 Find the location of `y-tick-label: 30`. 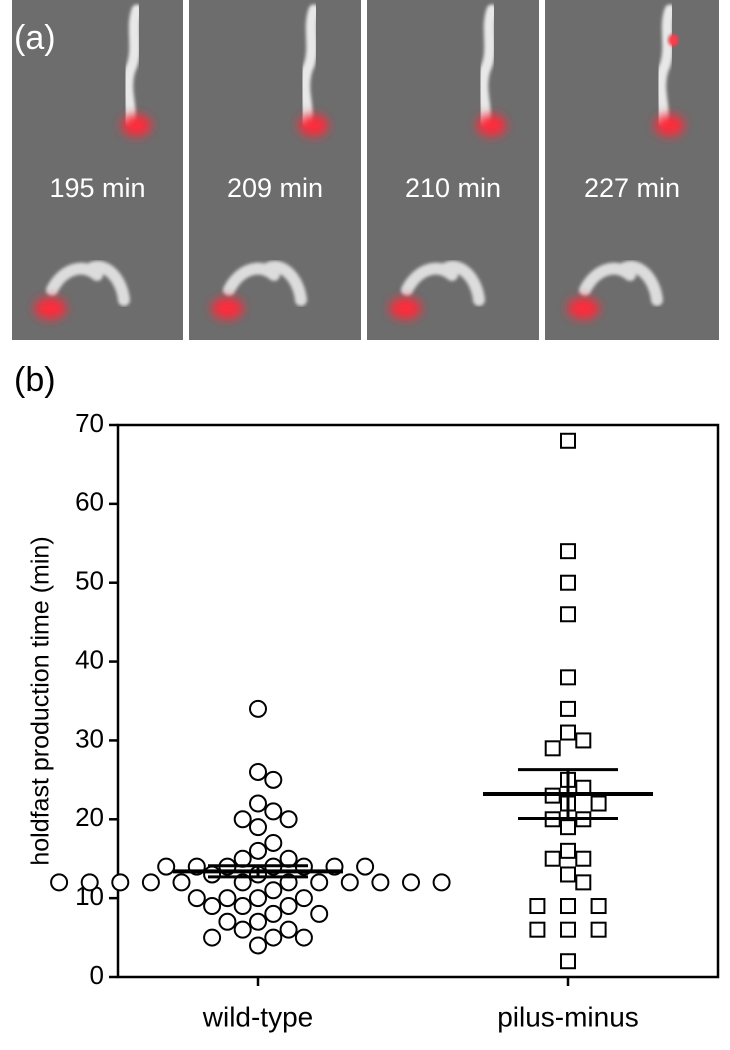

y-tick-label: 30 is located at coordinates (89, 738).